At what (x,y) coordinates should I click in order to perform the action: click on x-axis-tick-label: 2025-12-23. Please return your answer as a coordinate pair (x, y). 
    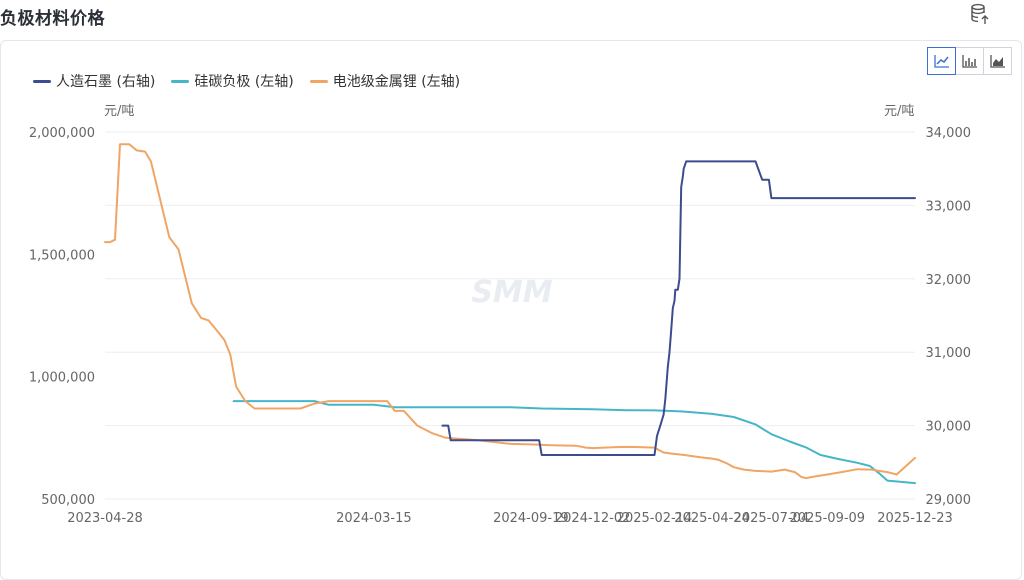
    Looking at the image, I should click on (915, 518).